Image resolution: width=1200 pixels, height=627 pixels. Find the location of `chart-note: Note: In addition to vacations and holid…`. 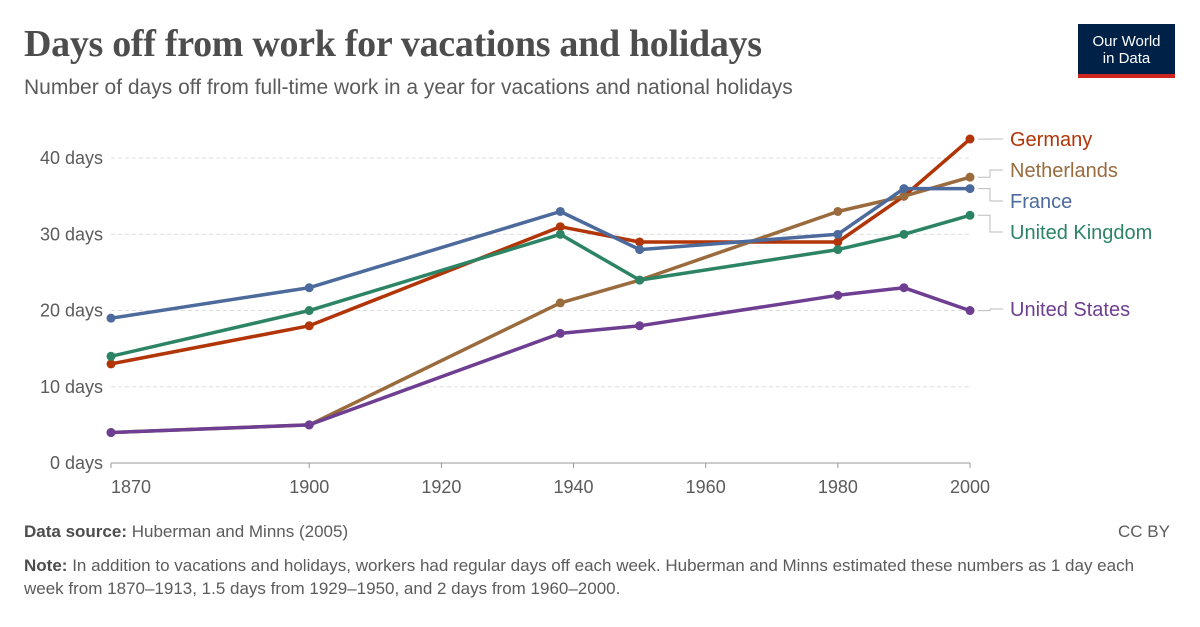

chart-note: Note: In addition to vacations and holid… is located at coordinates (594, 577).